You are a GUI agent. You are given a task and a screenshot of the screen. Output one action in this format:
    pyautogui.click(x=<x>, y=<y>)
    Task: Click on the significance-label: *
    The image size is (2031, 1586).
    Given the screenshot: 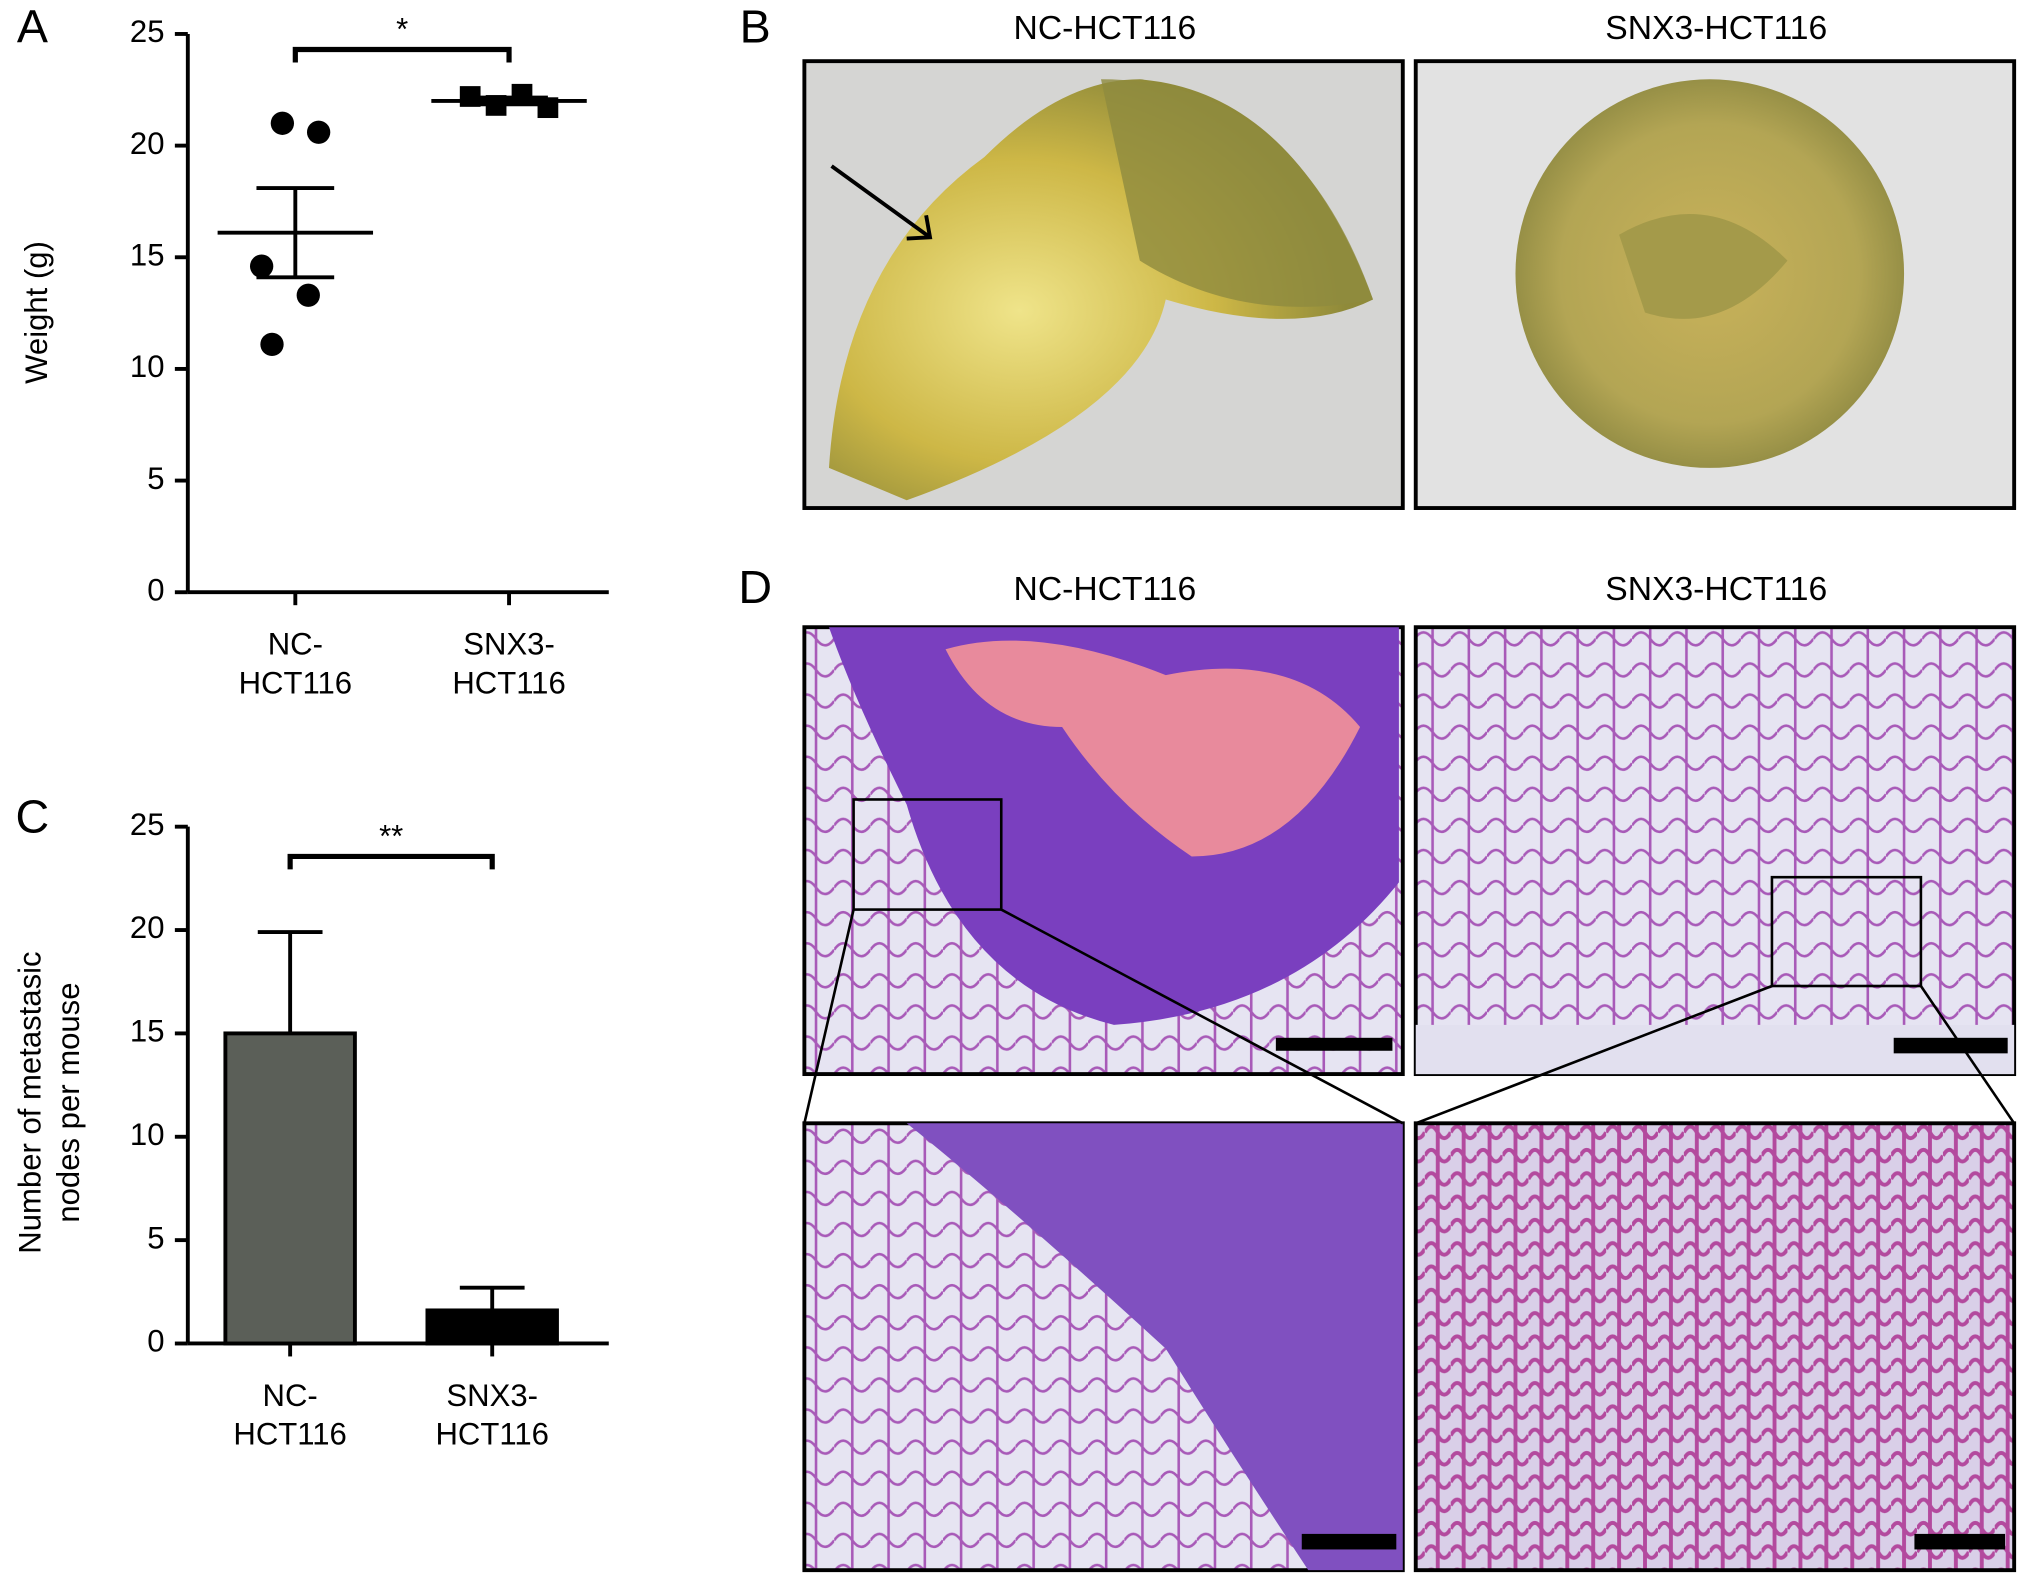 What is the action you would take?
    pyautogui.click(x=402, y=29)
    